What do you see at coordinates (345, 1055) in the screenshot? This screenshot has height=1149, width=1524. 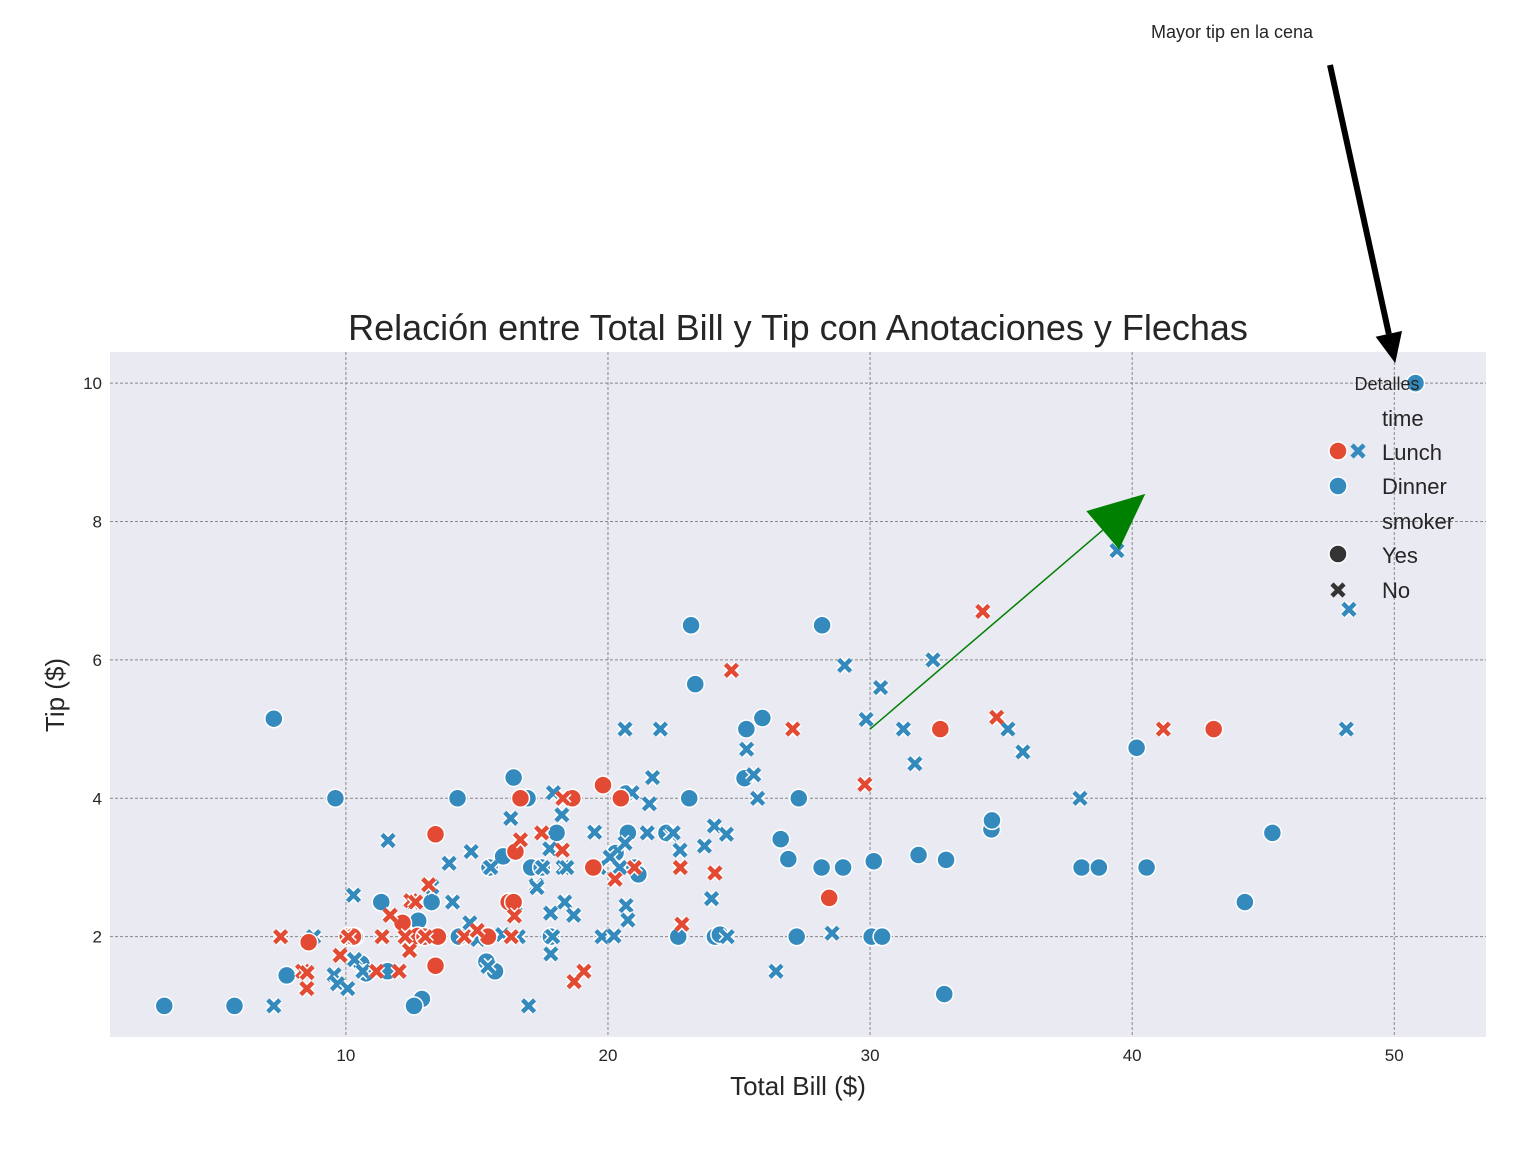 I see `x-tick-label: 10` at bounding box center [345, 1055].